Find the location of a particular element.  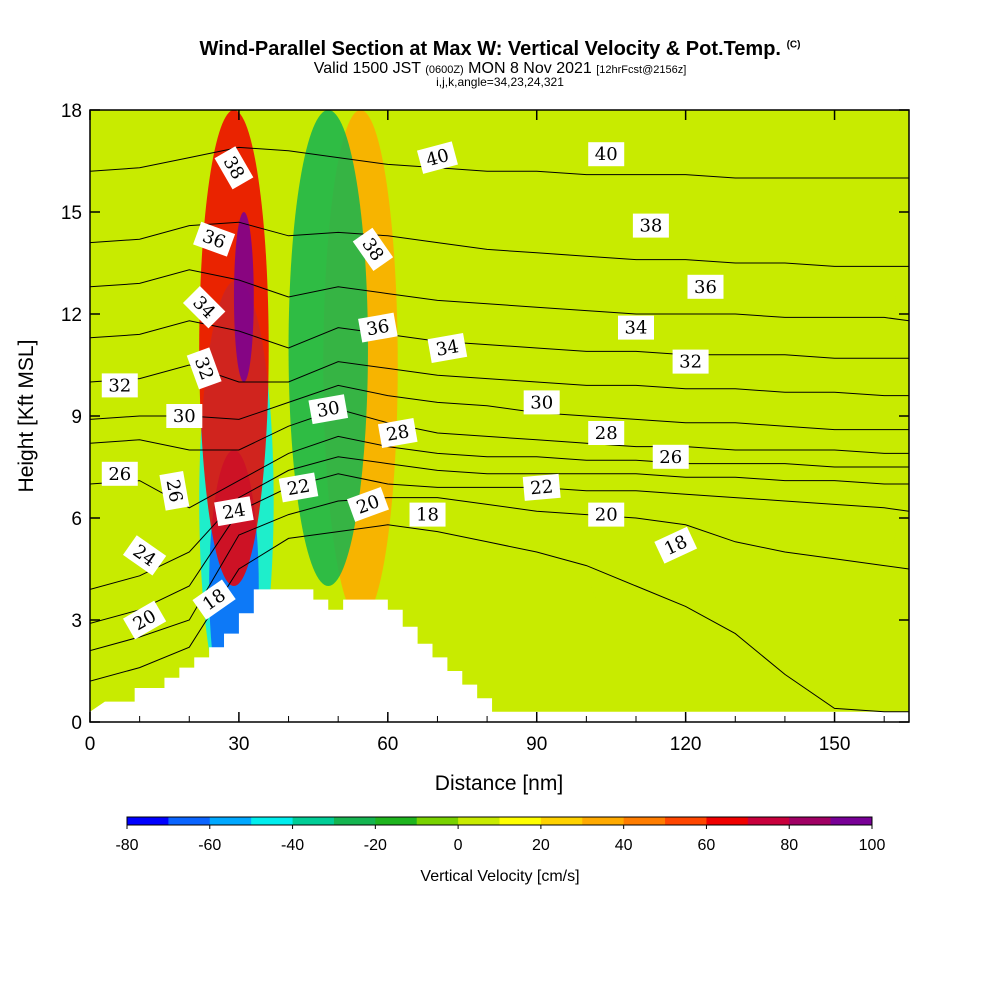

y-tick-label: 6 is located at coordinates (76, 519).